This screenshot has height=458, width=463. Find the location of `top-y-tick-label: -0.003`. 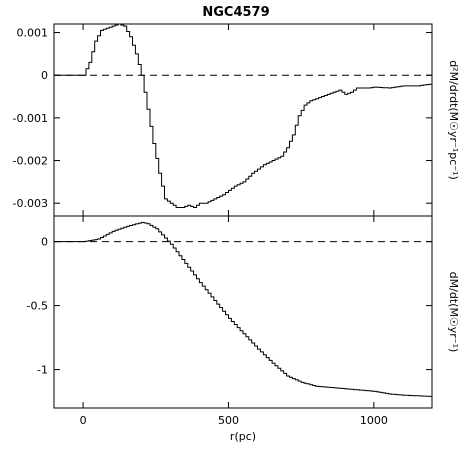

top-y-tick-label: -0.003 is located at coordinates (30, 203).